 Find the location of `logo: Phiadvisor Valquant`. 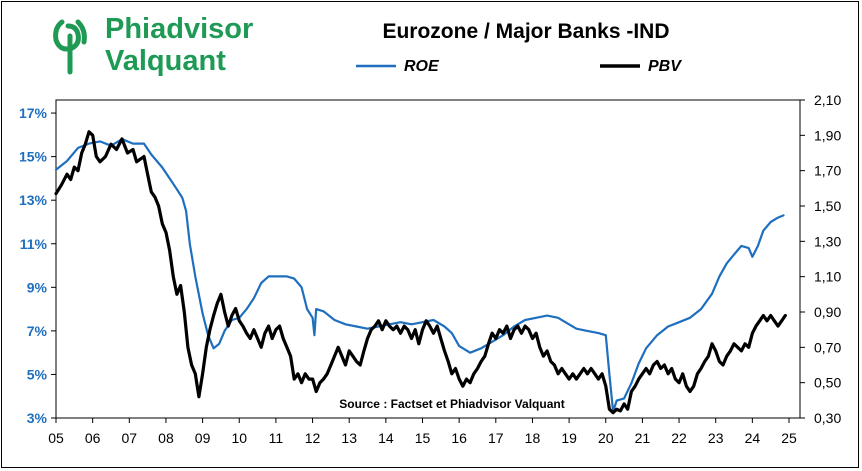

logo: Phiadvisor Valquant is located at coordinates (153, 45).